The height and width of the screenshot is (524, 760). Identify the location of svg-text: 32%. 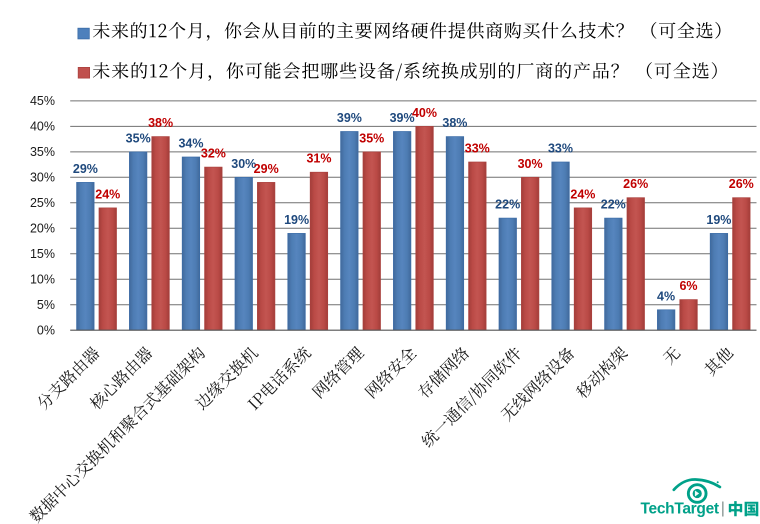
(213, 154).